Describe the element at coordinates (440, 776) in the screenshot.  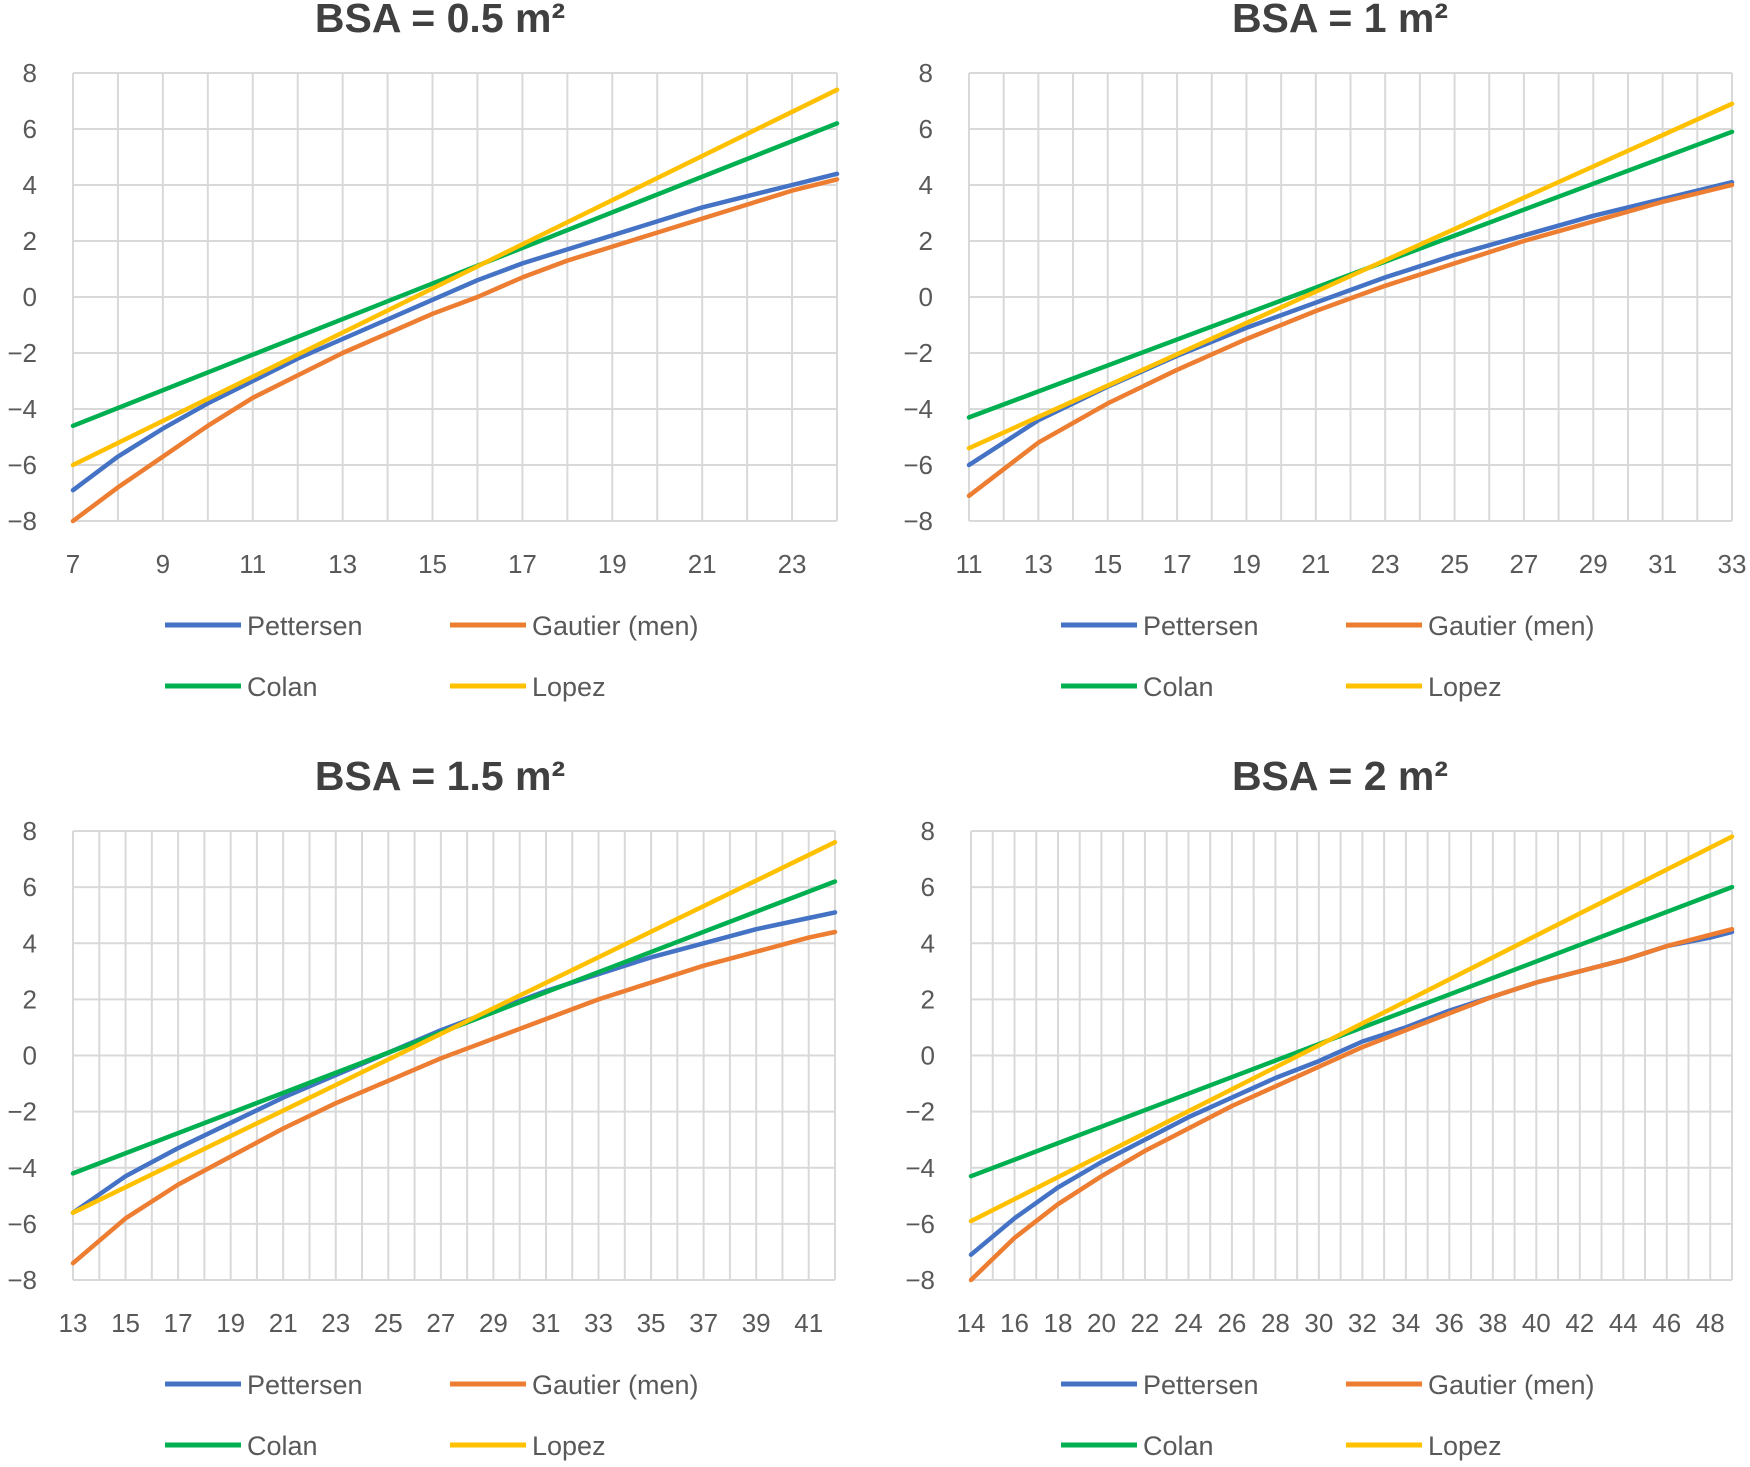
I see `chart-title: BSA = 1.5 m²` at that location.